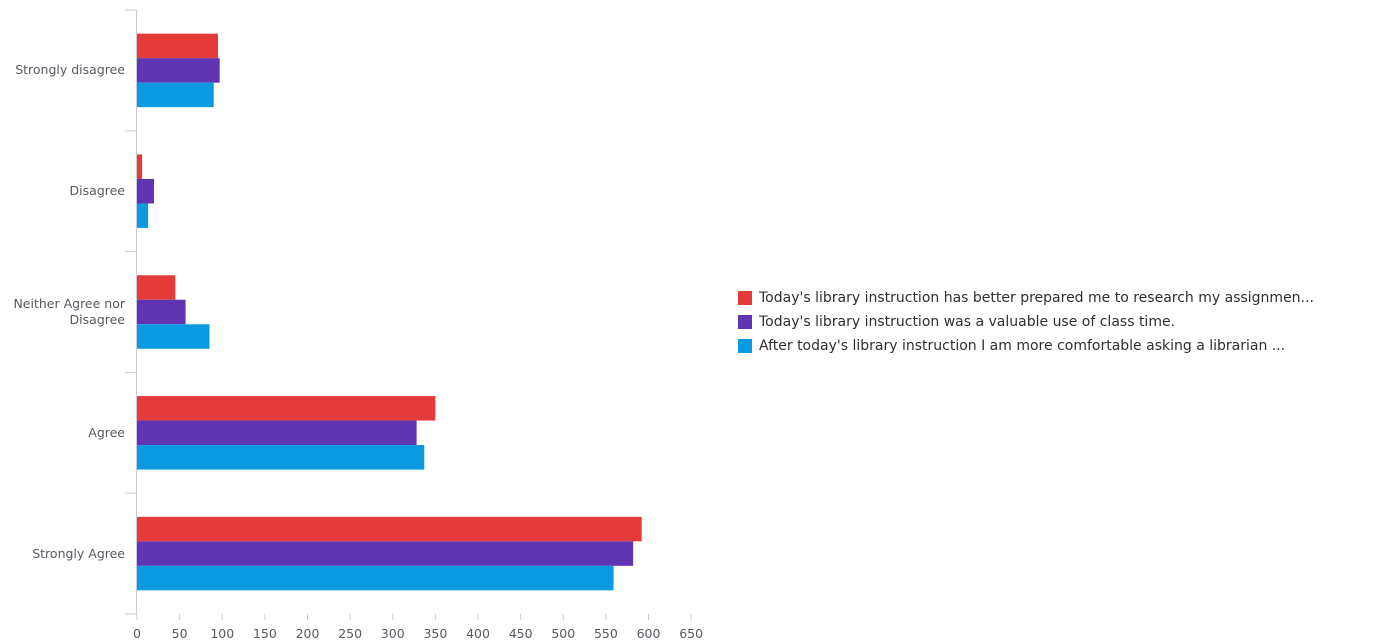  Describe the element at coordinates (521, 633) in the screenshot. I see `x-tick-label: 450` at that location.